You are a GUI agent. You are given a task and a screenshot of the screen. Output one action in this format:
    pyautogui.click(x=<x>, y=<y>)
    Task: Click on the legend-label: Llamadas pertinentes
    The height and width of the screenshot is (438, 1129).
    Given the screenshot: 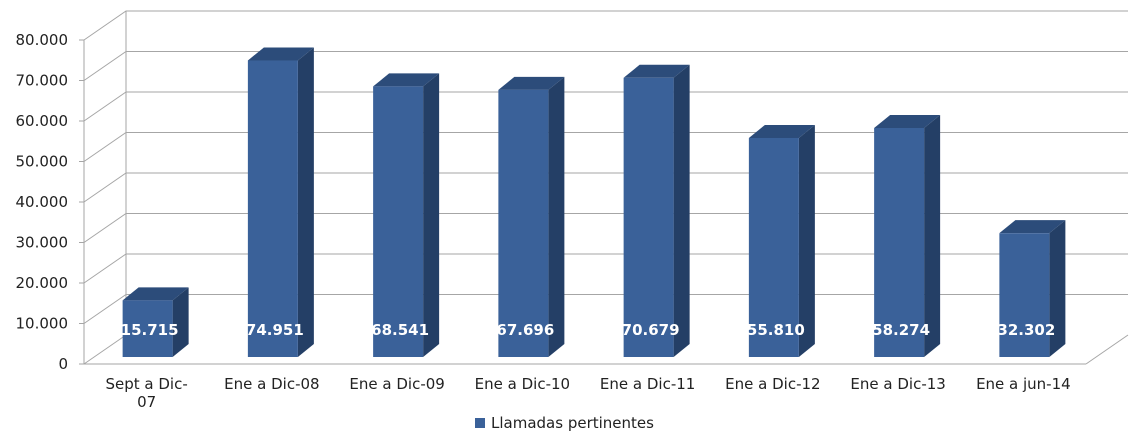 What is the action you would take?
    pyautogui.click(x=572, y=423)
    